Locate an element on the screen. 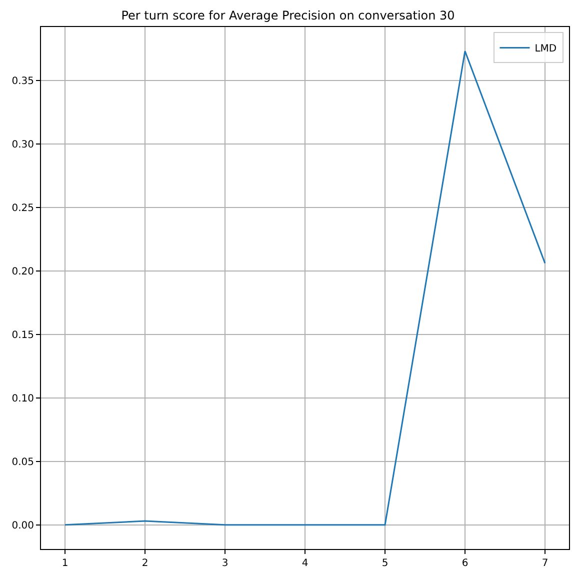 The height and width of the screenshot is (576, 576). y-tick-label: 0.15 is located at coordinates (23, 335).